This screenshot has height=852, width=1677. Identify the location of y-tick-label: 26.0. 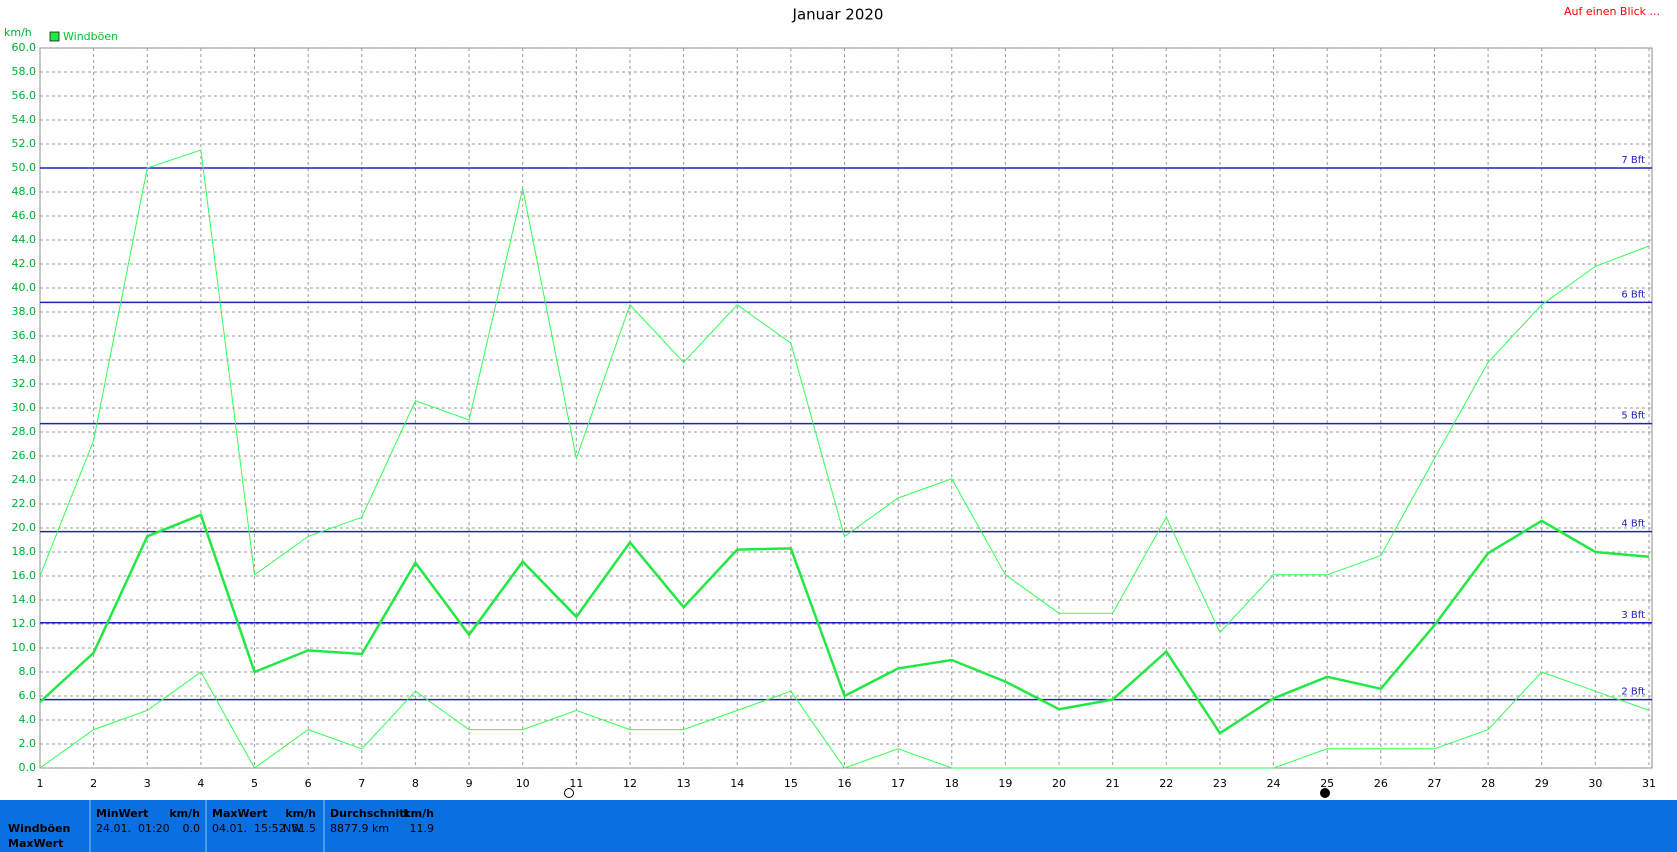
(24, 455).